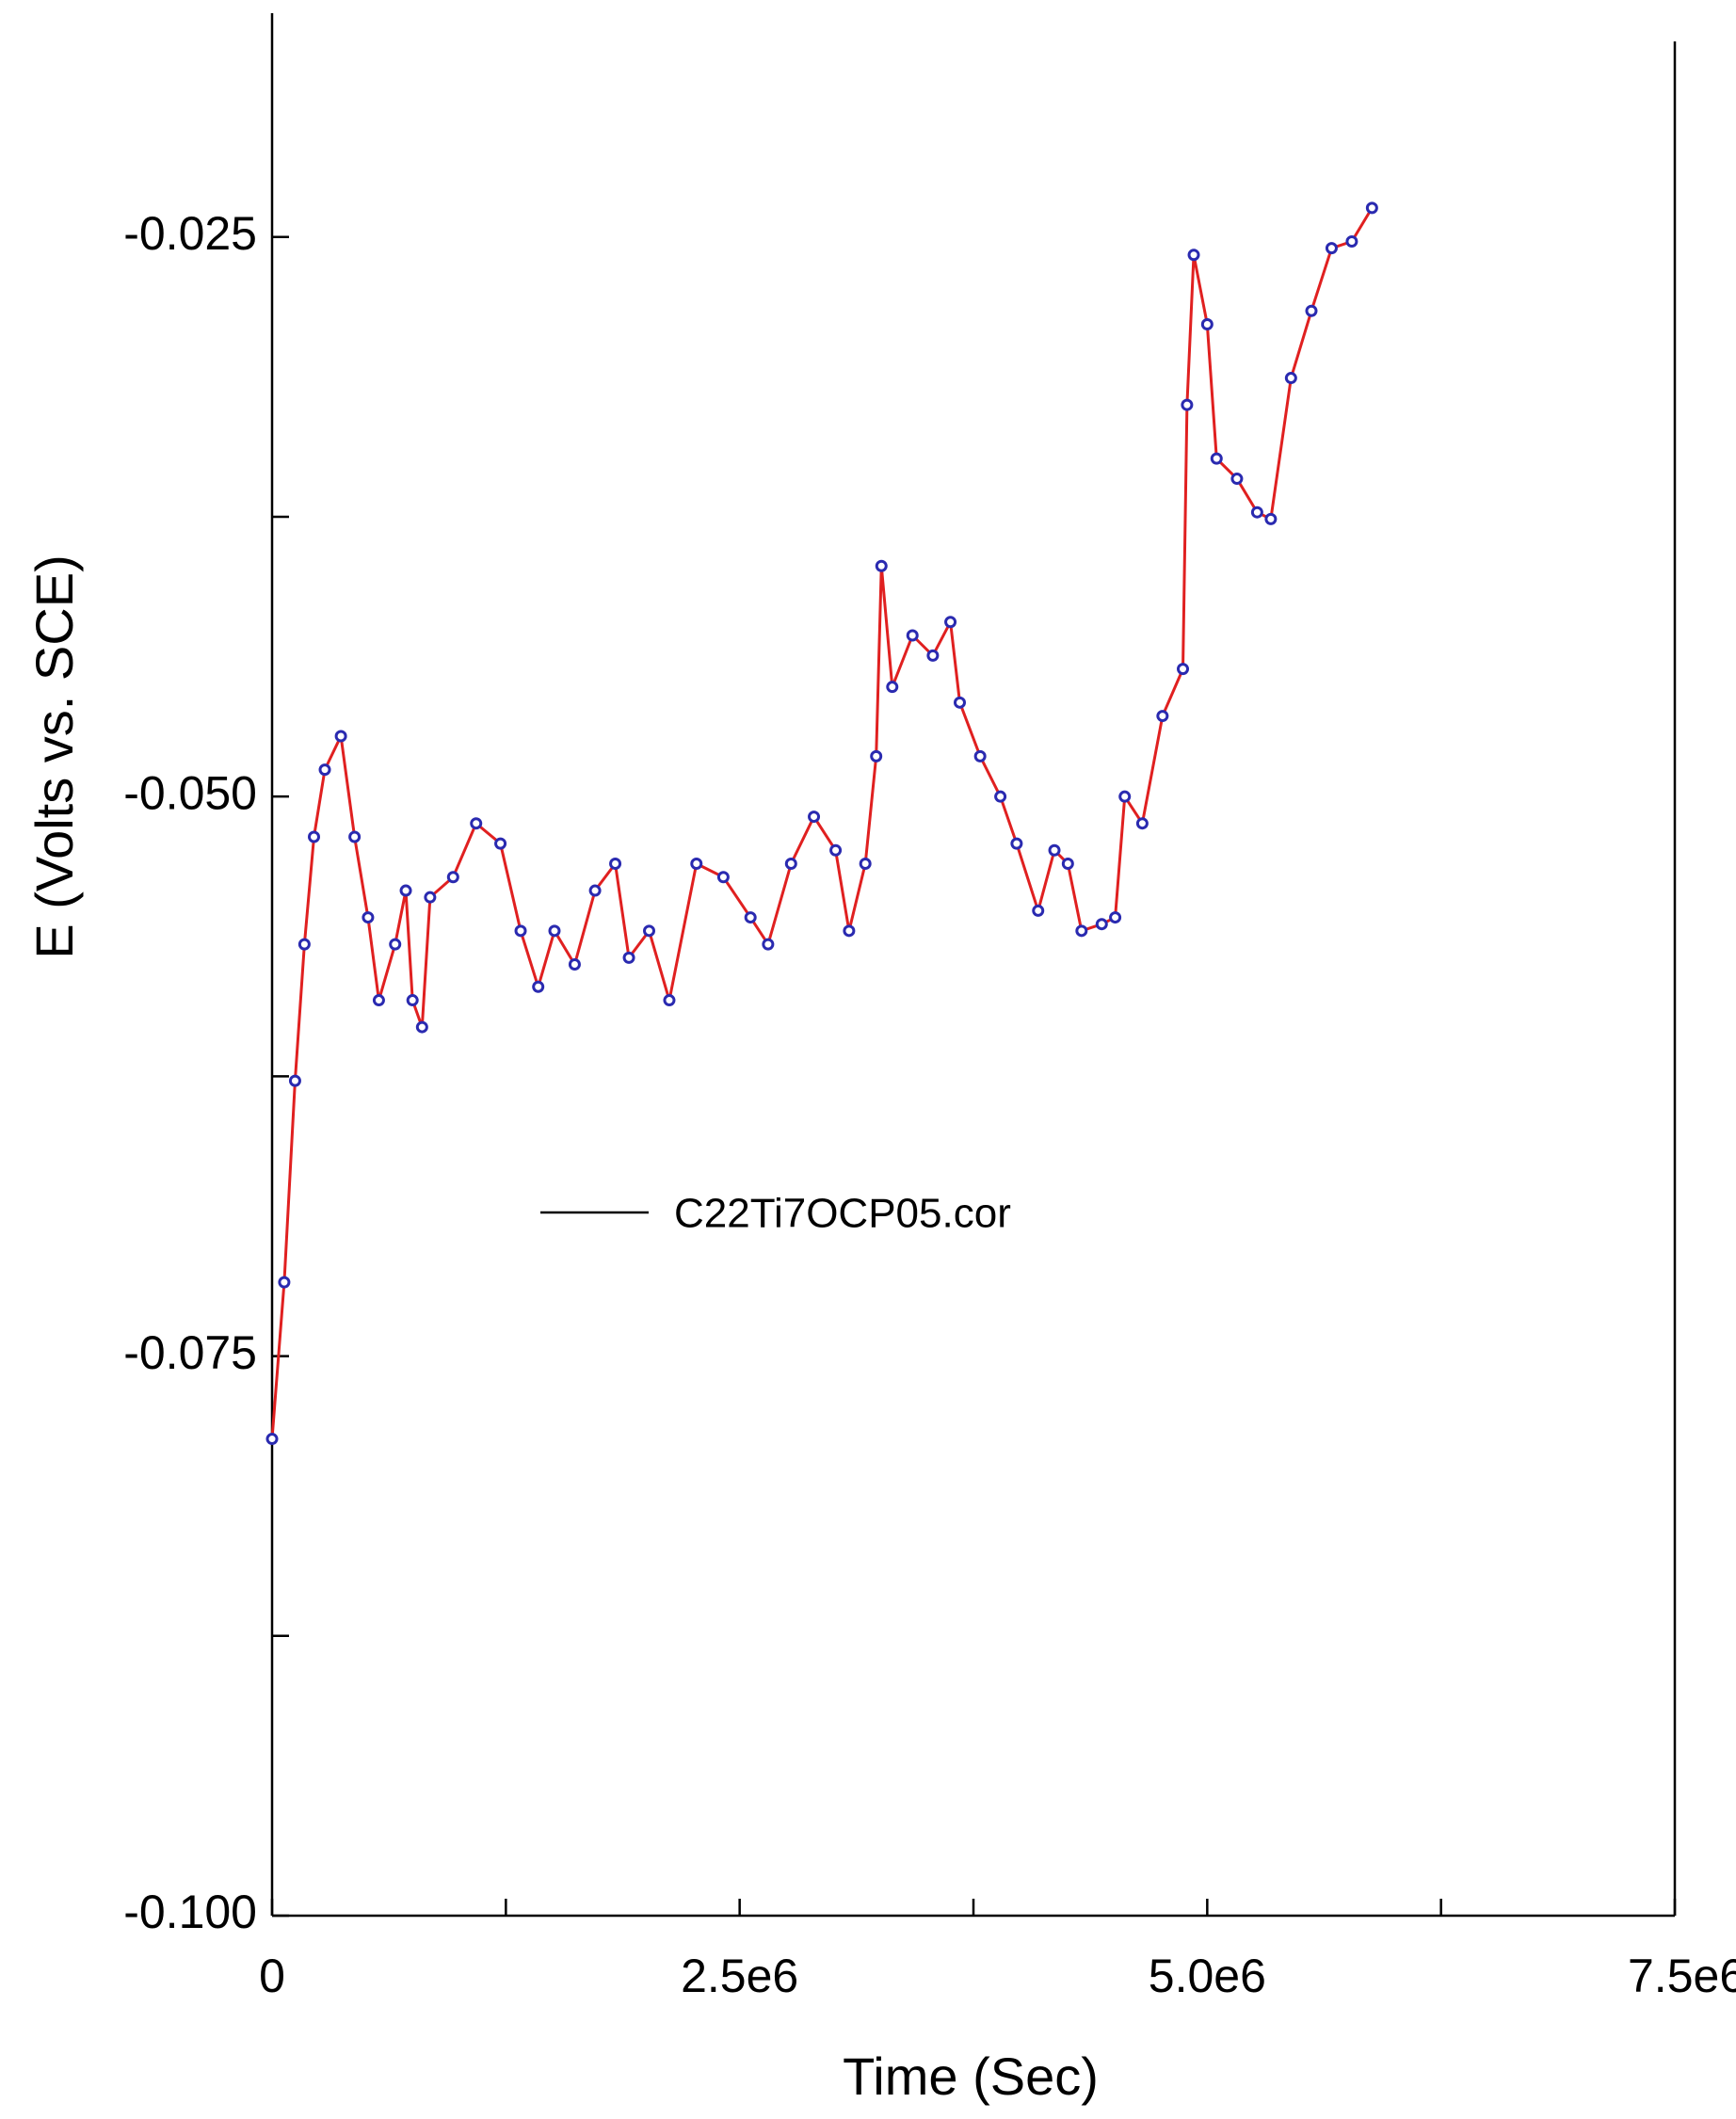  I want to click on y-tick-label: -0.075, so click(190, 1353).